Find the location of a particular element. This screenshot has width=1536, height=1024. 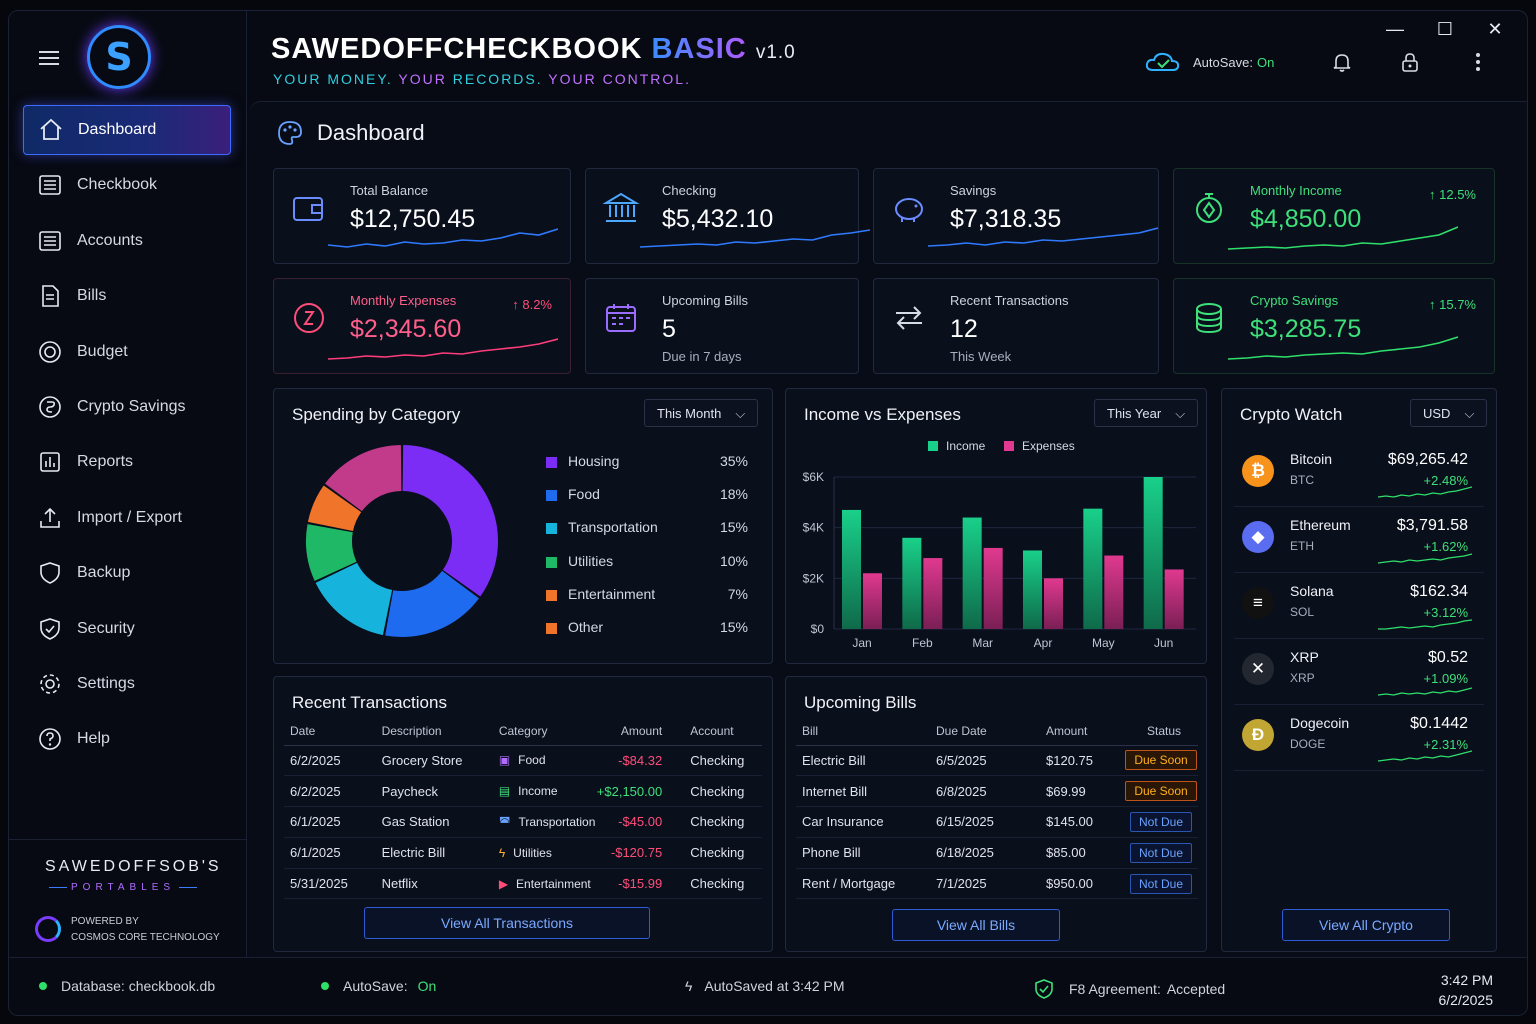

sidebar-item-checkbook: Checkbook is located at coordinates (127, 185).